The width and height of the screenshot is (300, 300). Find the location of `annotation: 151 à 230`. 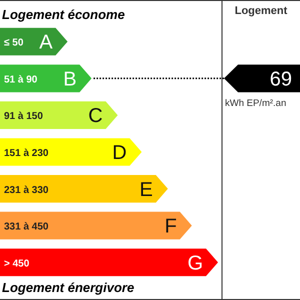

annotation: 151 à 230 is located at coordinates (26, 153).